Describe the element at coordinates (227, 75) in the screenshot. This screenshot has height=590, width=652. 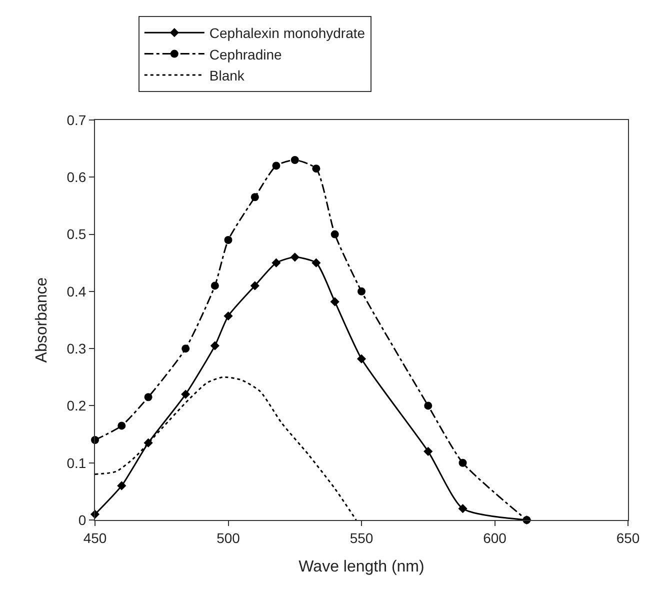
I see `legend-label: Blank` at that location.